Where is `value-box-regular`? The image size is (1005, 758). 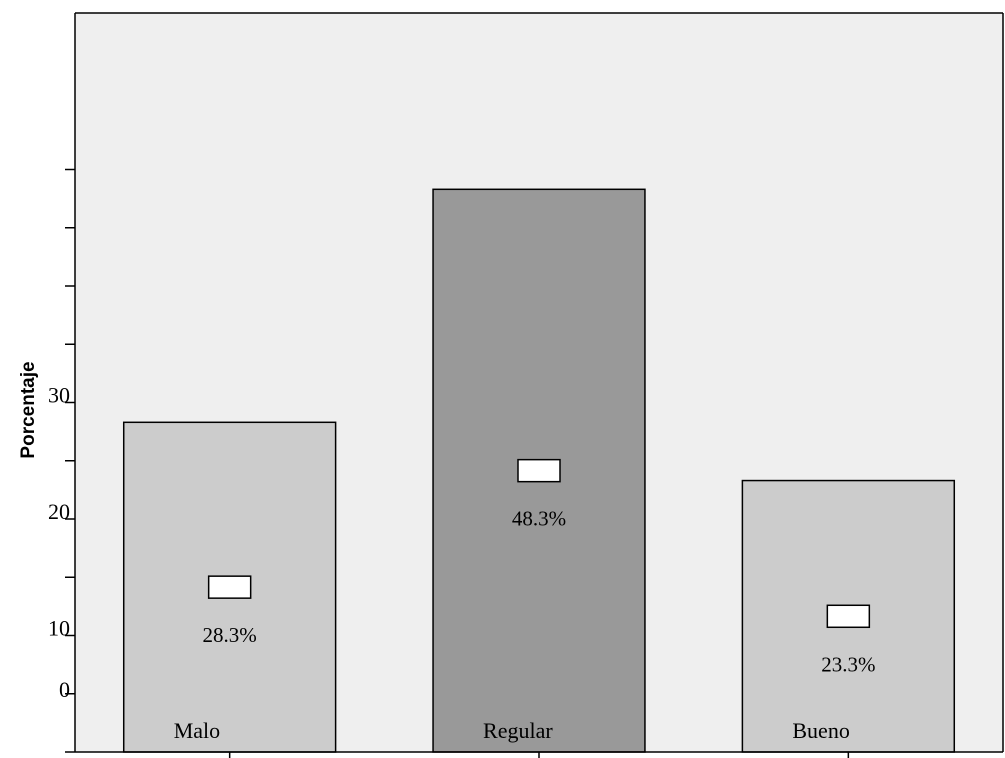 value-box-regular is located at coordinates (539, 470).